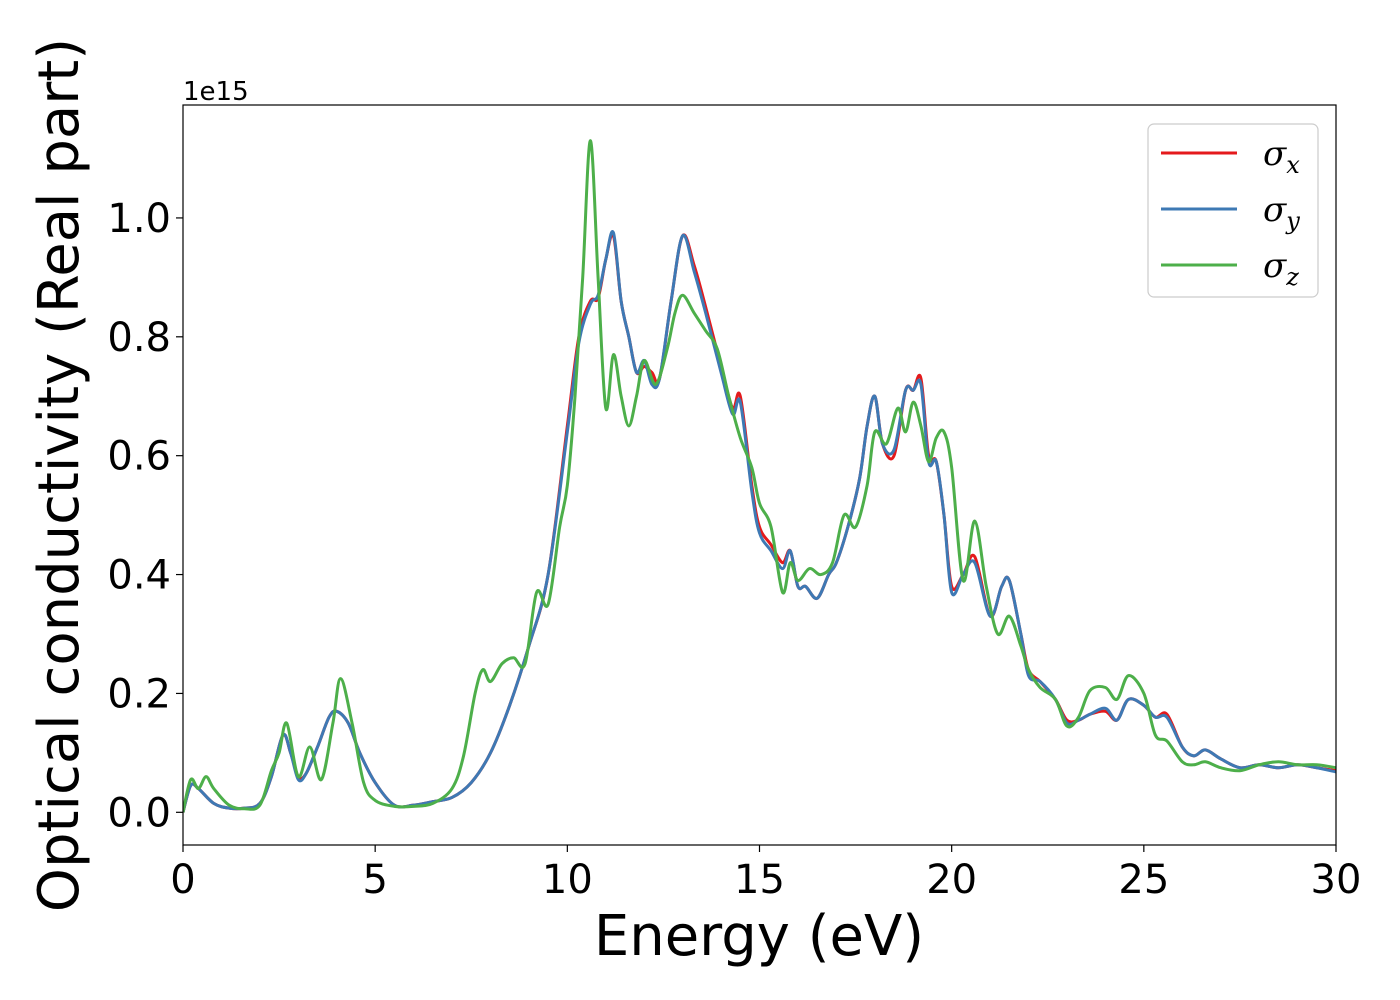  Describe the element at coordinates (216, 92) in the screenshot. I see `y-offset-label: 1e15` at that location.